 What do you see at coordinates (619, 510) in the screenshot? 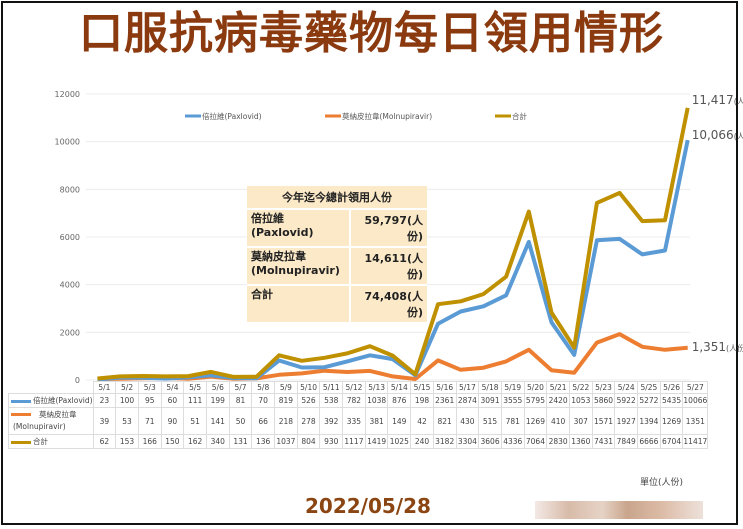
I see `blurred-source-watermark` at bounding box center [619, 510].